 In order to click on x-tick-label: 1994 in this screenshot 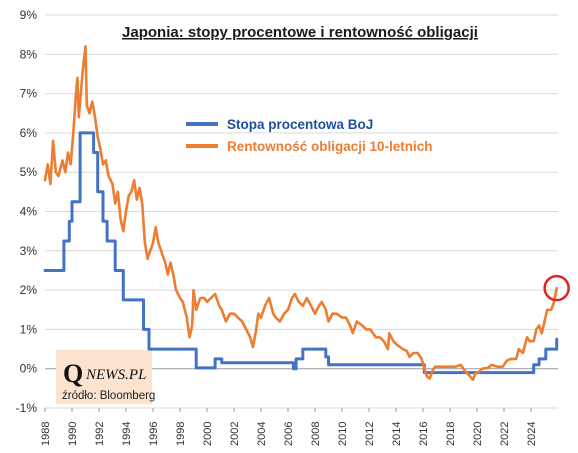, I will do `click(127, 434)`.